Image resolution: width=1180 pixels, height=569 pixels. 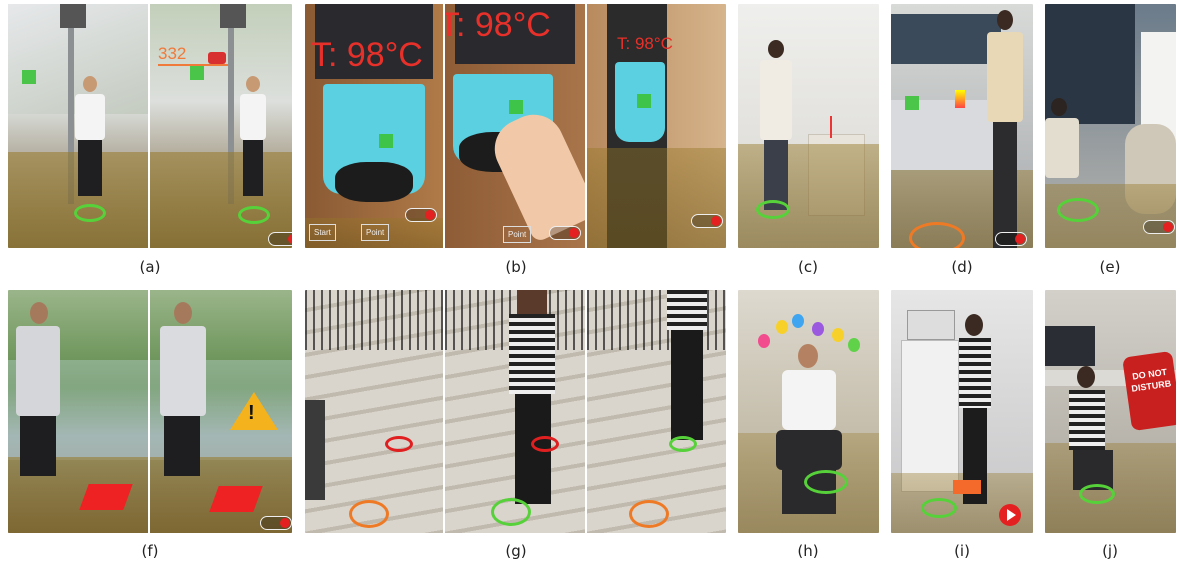 I want to click on start-button: Start, so click(x=322, y=232).